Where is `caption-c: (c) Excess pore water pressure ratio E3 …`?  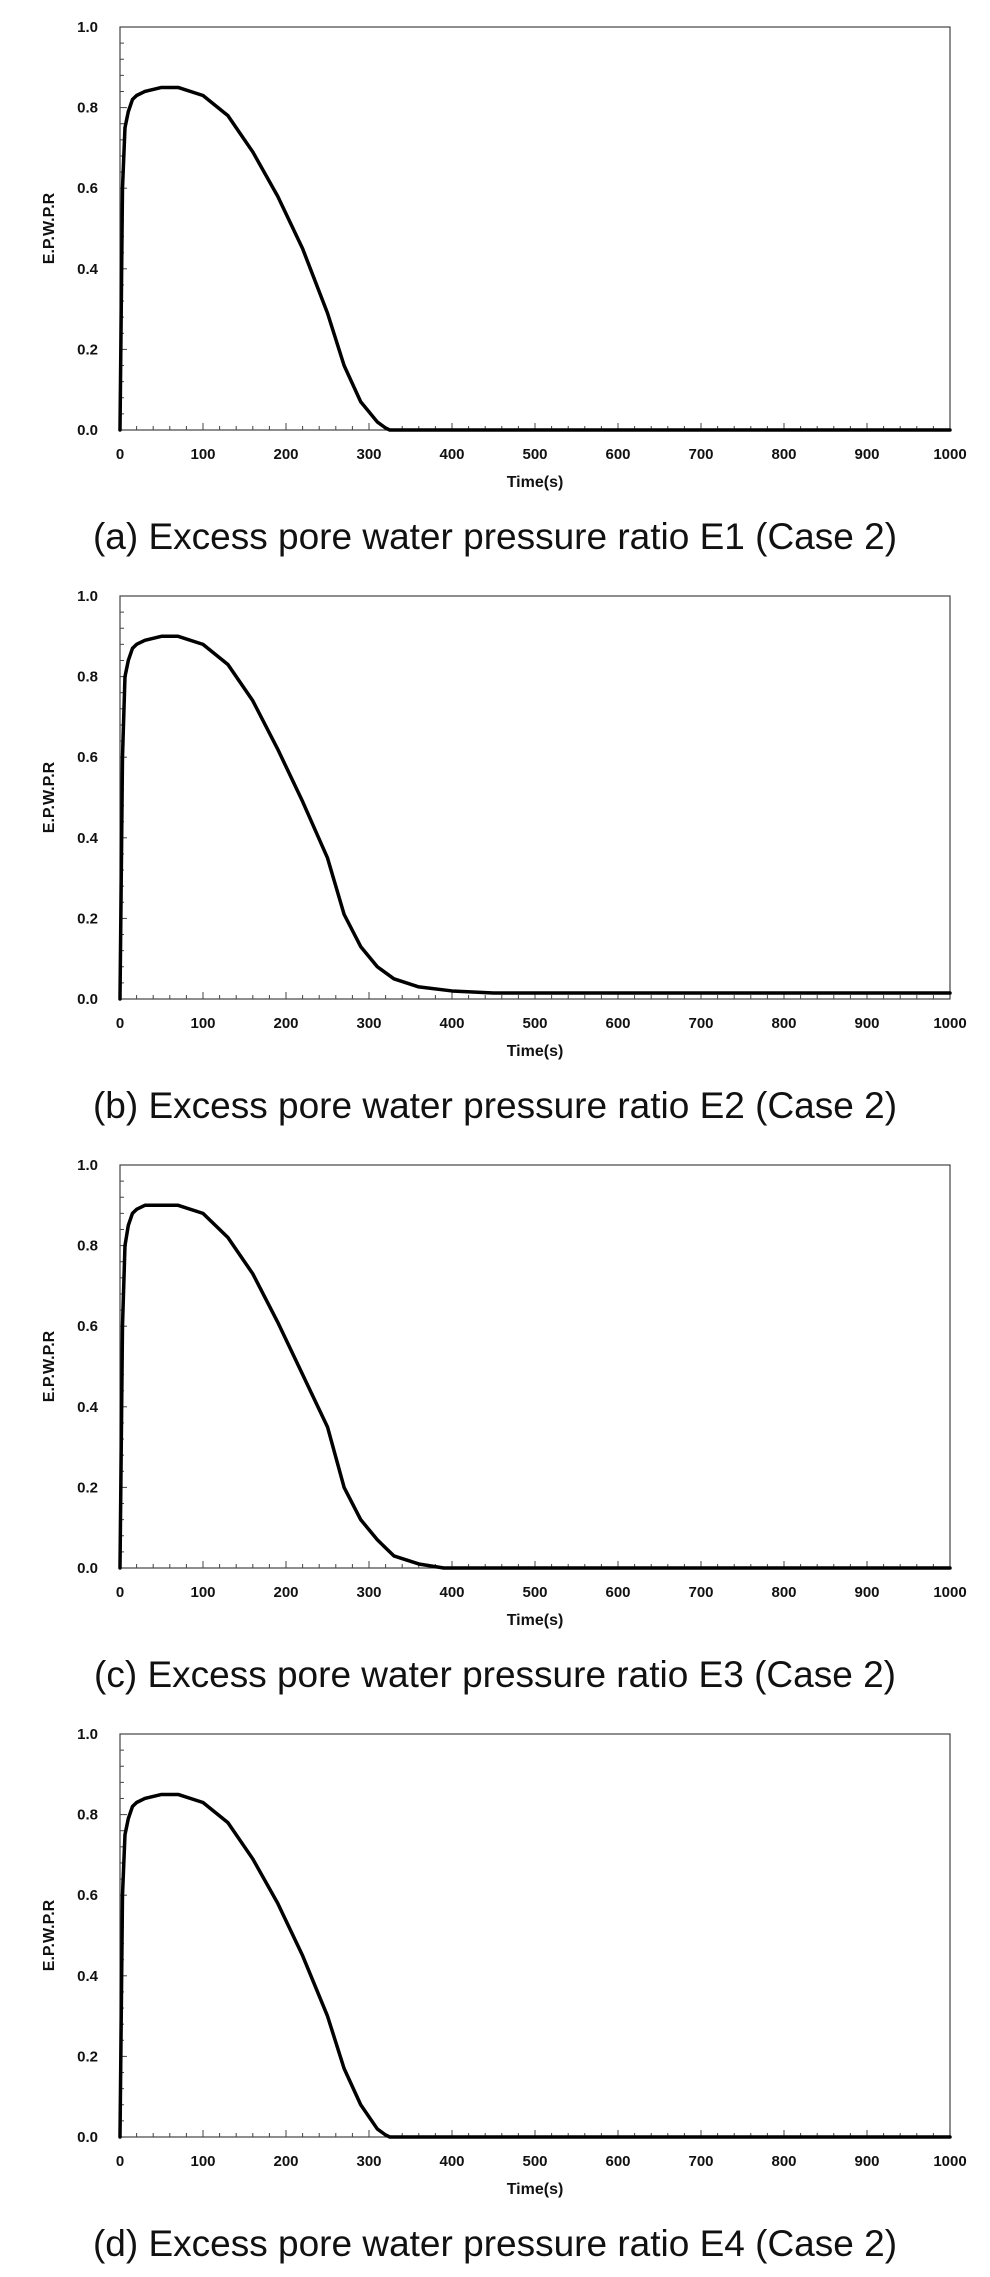
caption-c: (c) Excess pore water pressure ratio E3 … is located at coordinates (495, 1674).